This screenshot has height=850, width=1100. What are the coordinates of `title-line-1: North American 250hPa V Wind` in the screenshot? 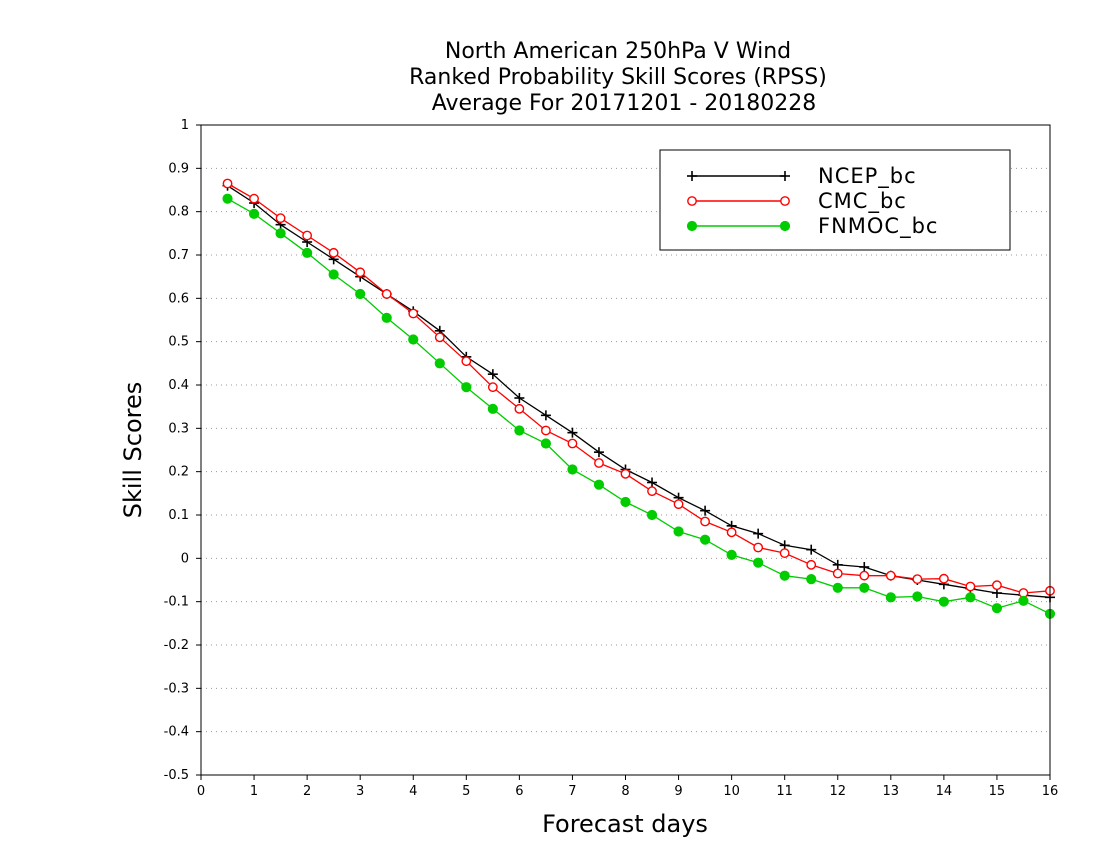 It's located at (618, 51).